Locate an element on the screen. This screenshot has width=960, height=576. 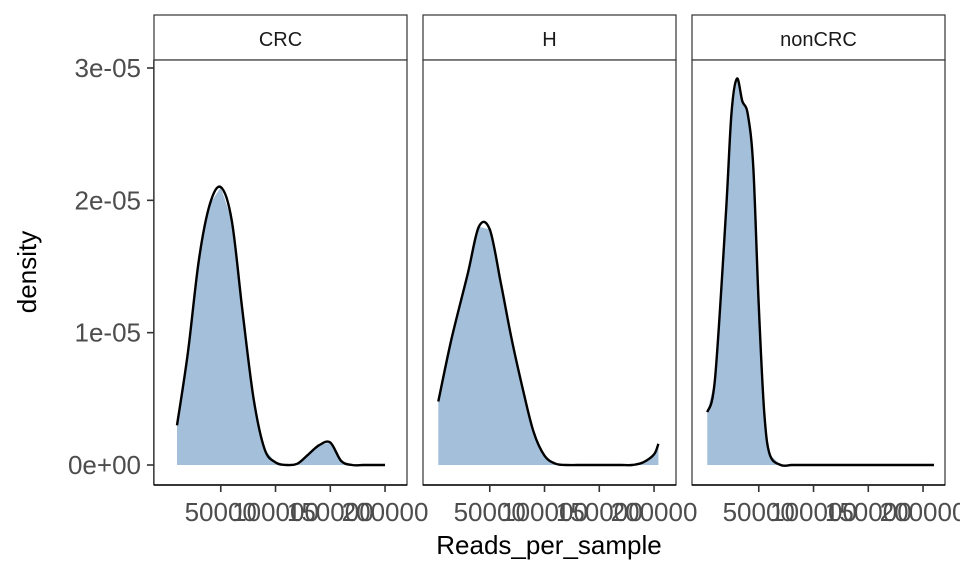
facet-strip-label: H is located at coordinates (549, 40).